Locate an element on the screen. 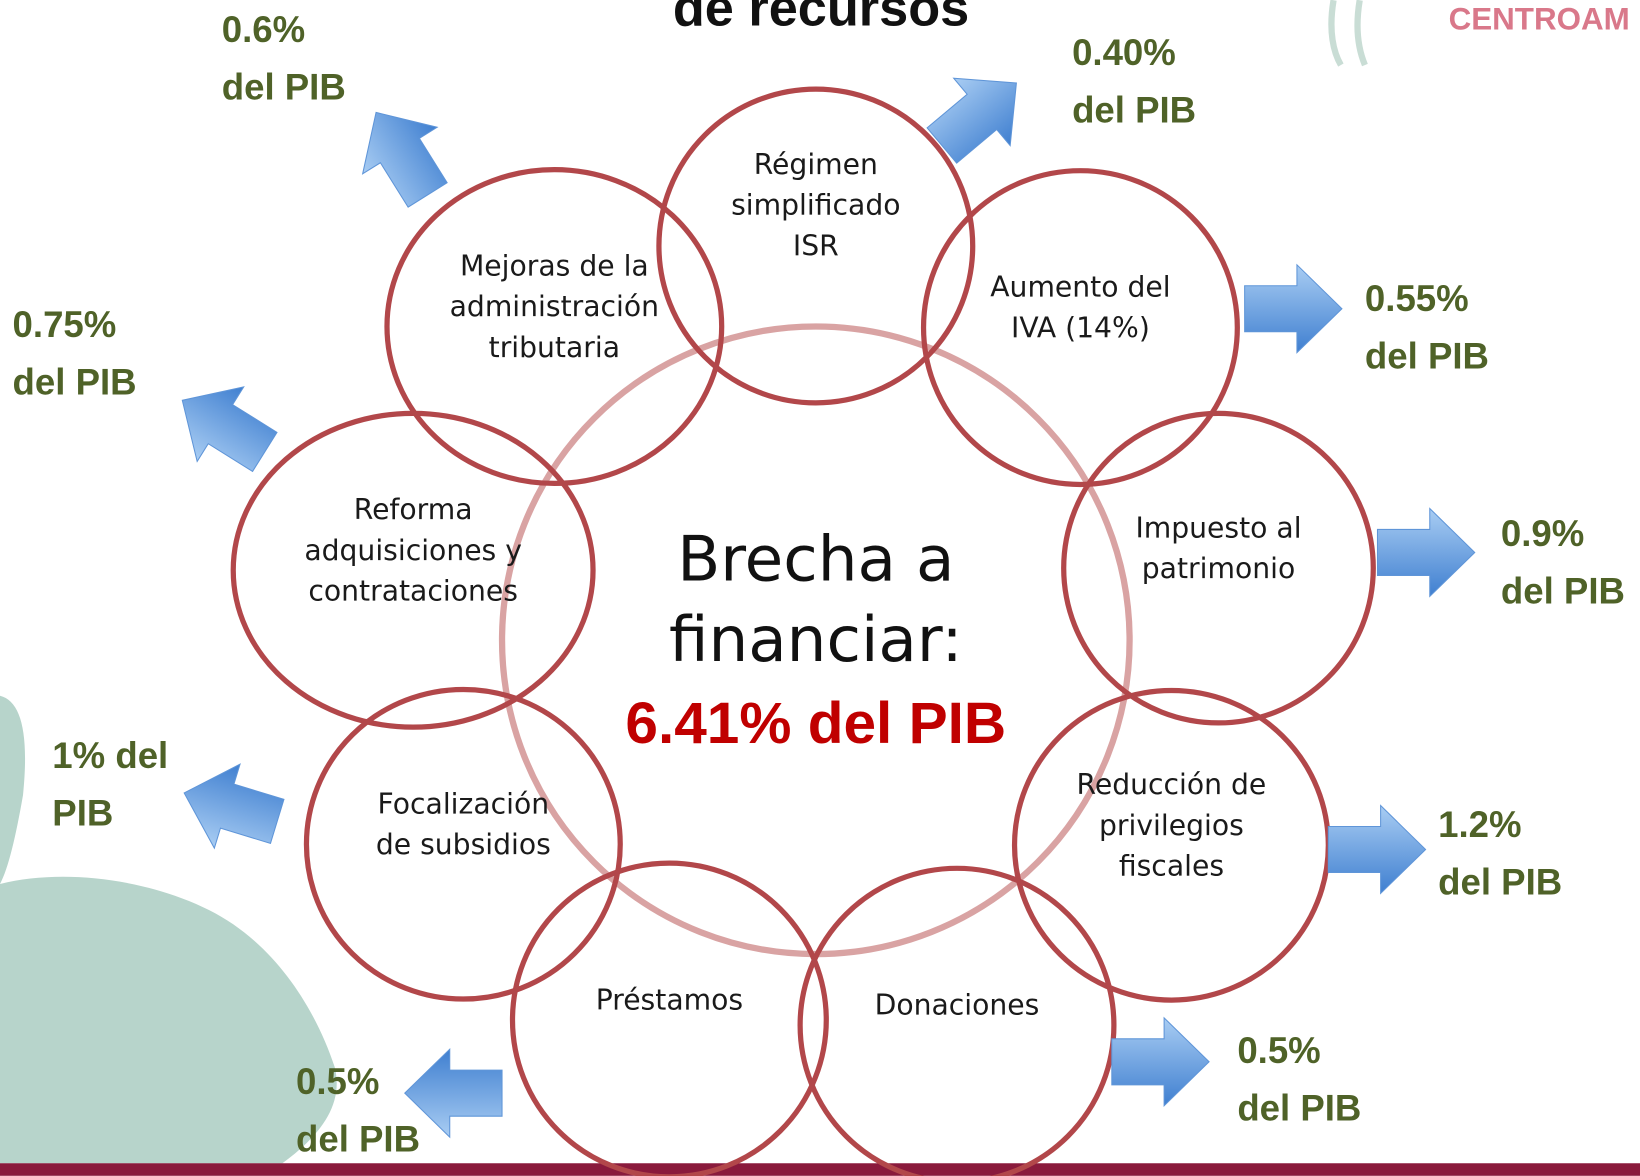  node-value: 0.6% is located at coordinates (263, 29).